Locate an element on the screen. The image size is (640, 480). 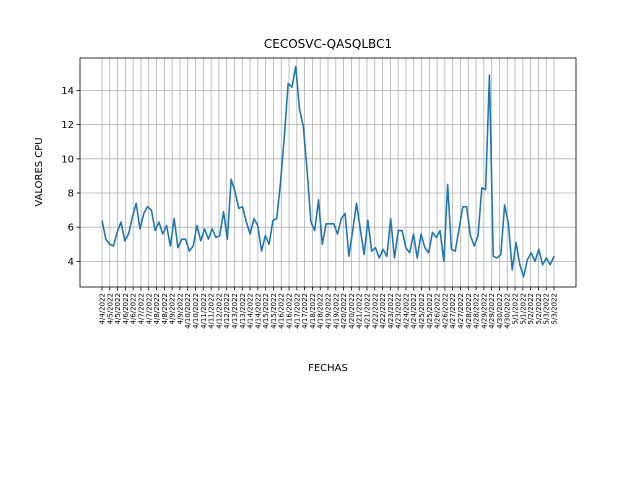
y-tick-label: 4 is located at coordinates (71, 262).